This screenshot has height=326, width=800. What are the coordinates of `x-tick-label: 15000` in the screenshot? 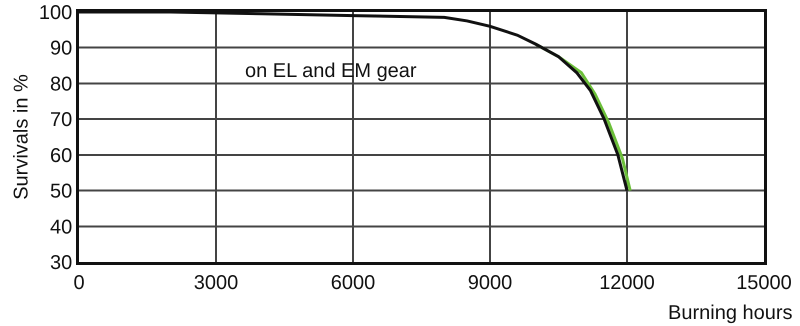 It's located at (764, 283).